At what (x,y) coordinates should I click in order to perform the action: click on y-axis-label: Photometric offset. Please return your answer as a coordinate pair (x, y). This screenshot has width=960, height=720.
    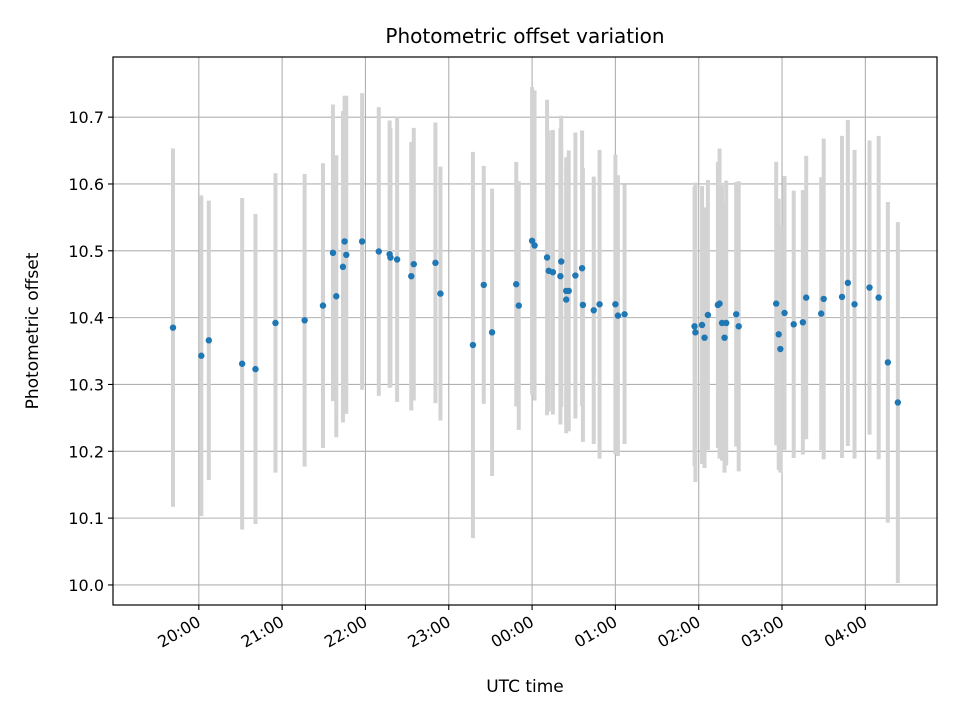
    Looking at the image, I should click on (33, 330).